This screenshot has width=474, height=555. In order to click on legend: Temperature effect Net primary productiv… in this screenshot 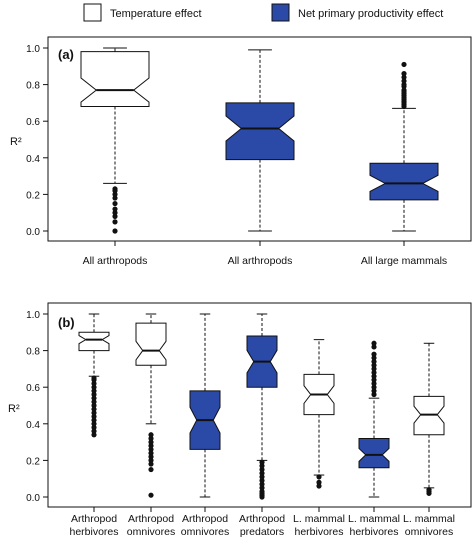, I will do `click(263, 12)`.